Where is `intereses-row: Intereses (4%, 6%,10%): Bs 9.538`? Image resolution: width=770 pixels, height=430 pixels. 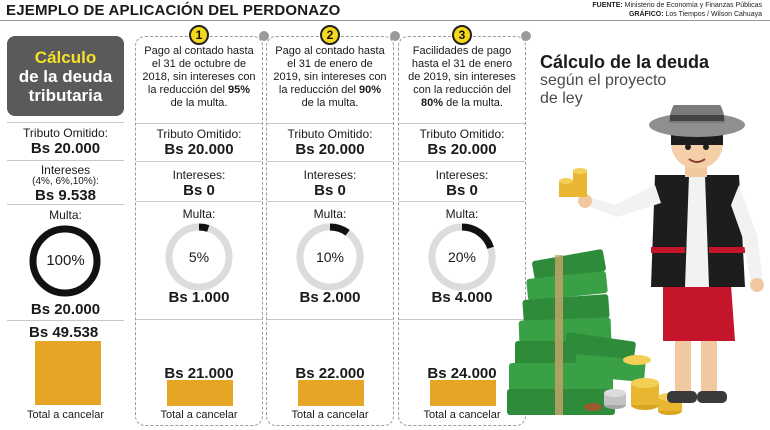 intereses-row: Intereses (4%, 6%,10%): Bs 9.538 is located at coordinates (65, 182).